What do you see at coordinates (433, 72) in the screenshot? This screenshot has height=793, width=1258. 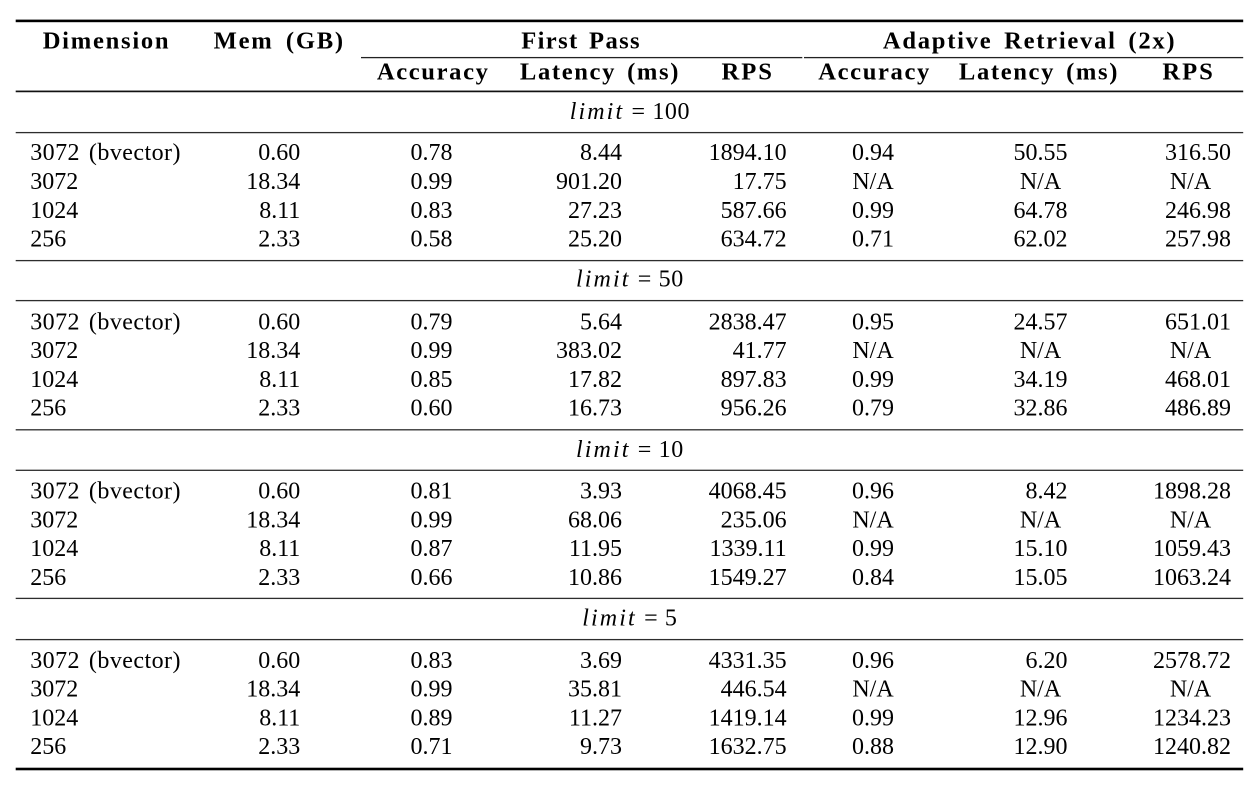 I see `svg-text: Accuracy` at bounding box center [433, 72].